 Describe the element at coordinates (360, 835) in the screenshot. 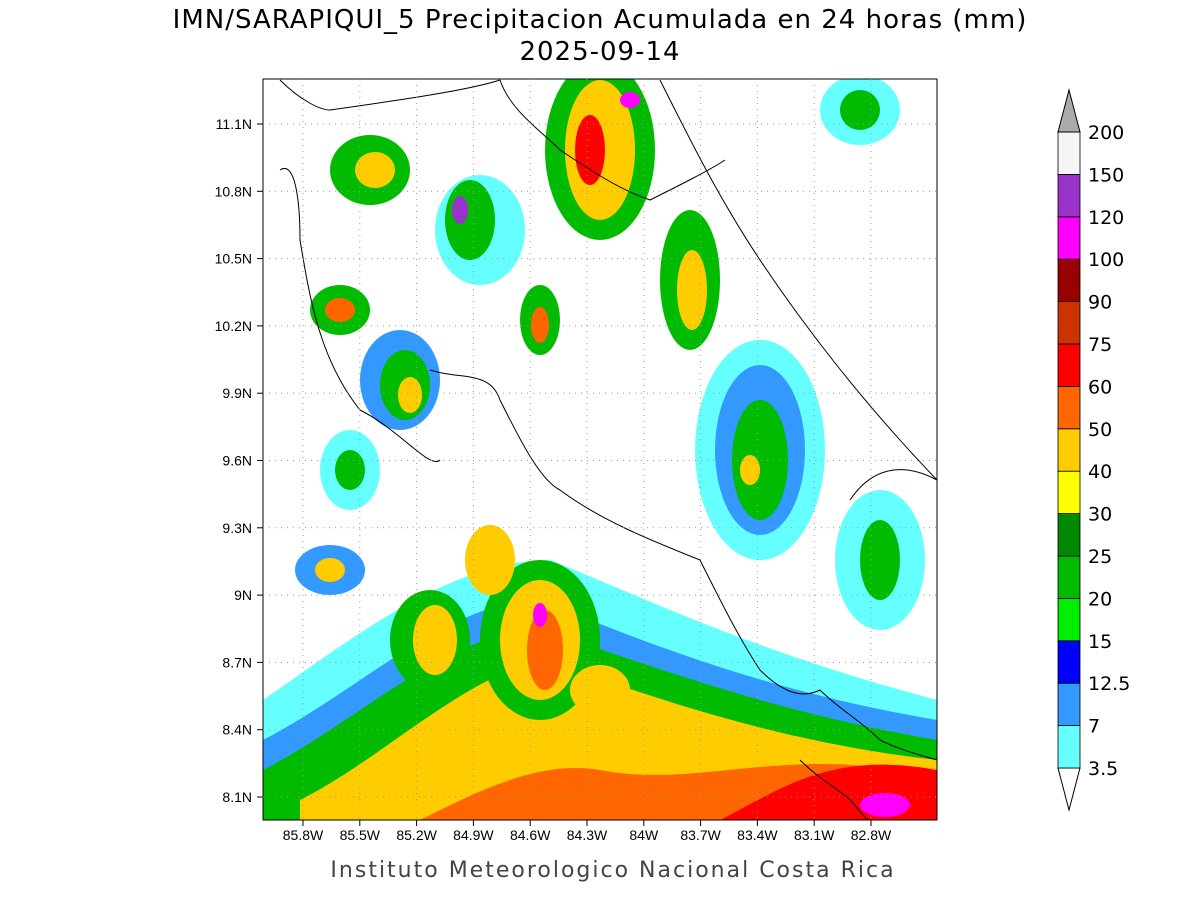

I see `x-tick-label: 85.5W` at that location.